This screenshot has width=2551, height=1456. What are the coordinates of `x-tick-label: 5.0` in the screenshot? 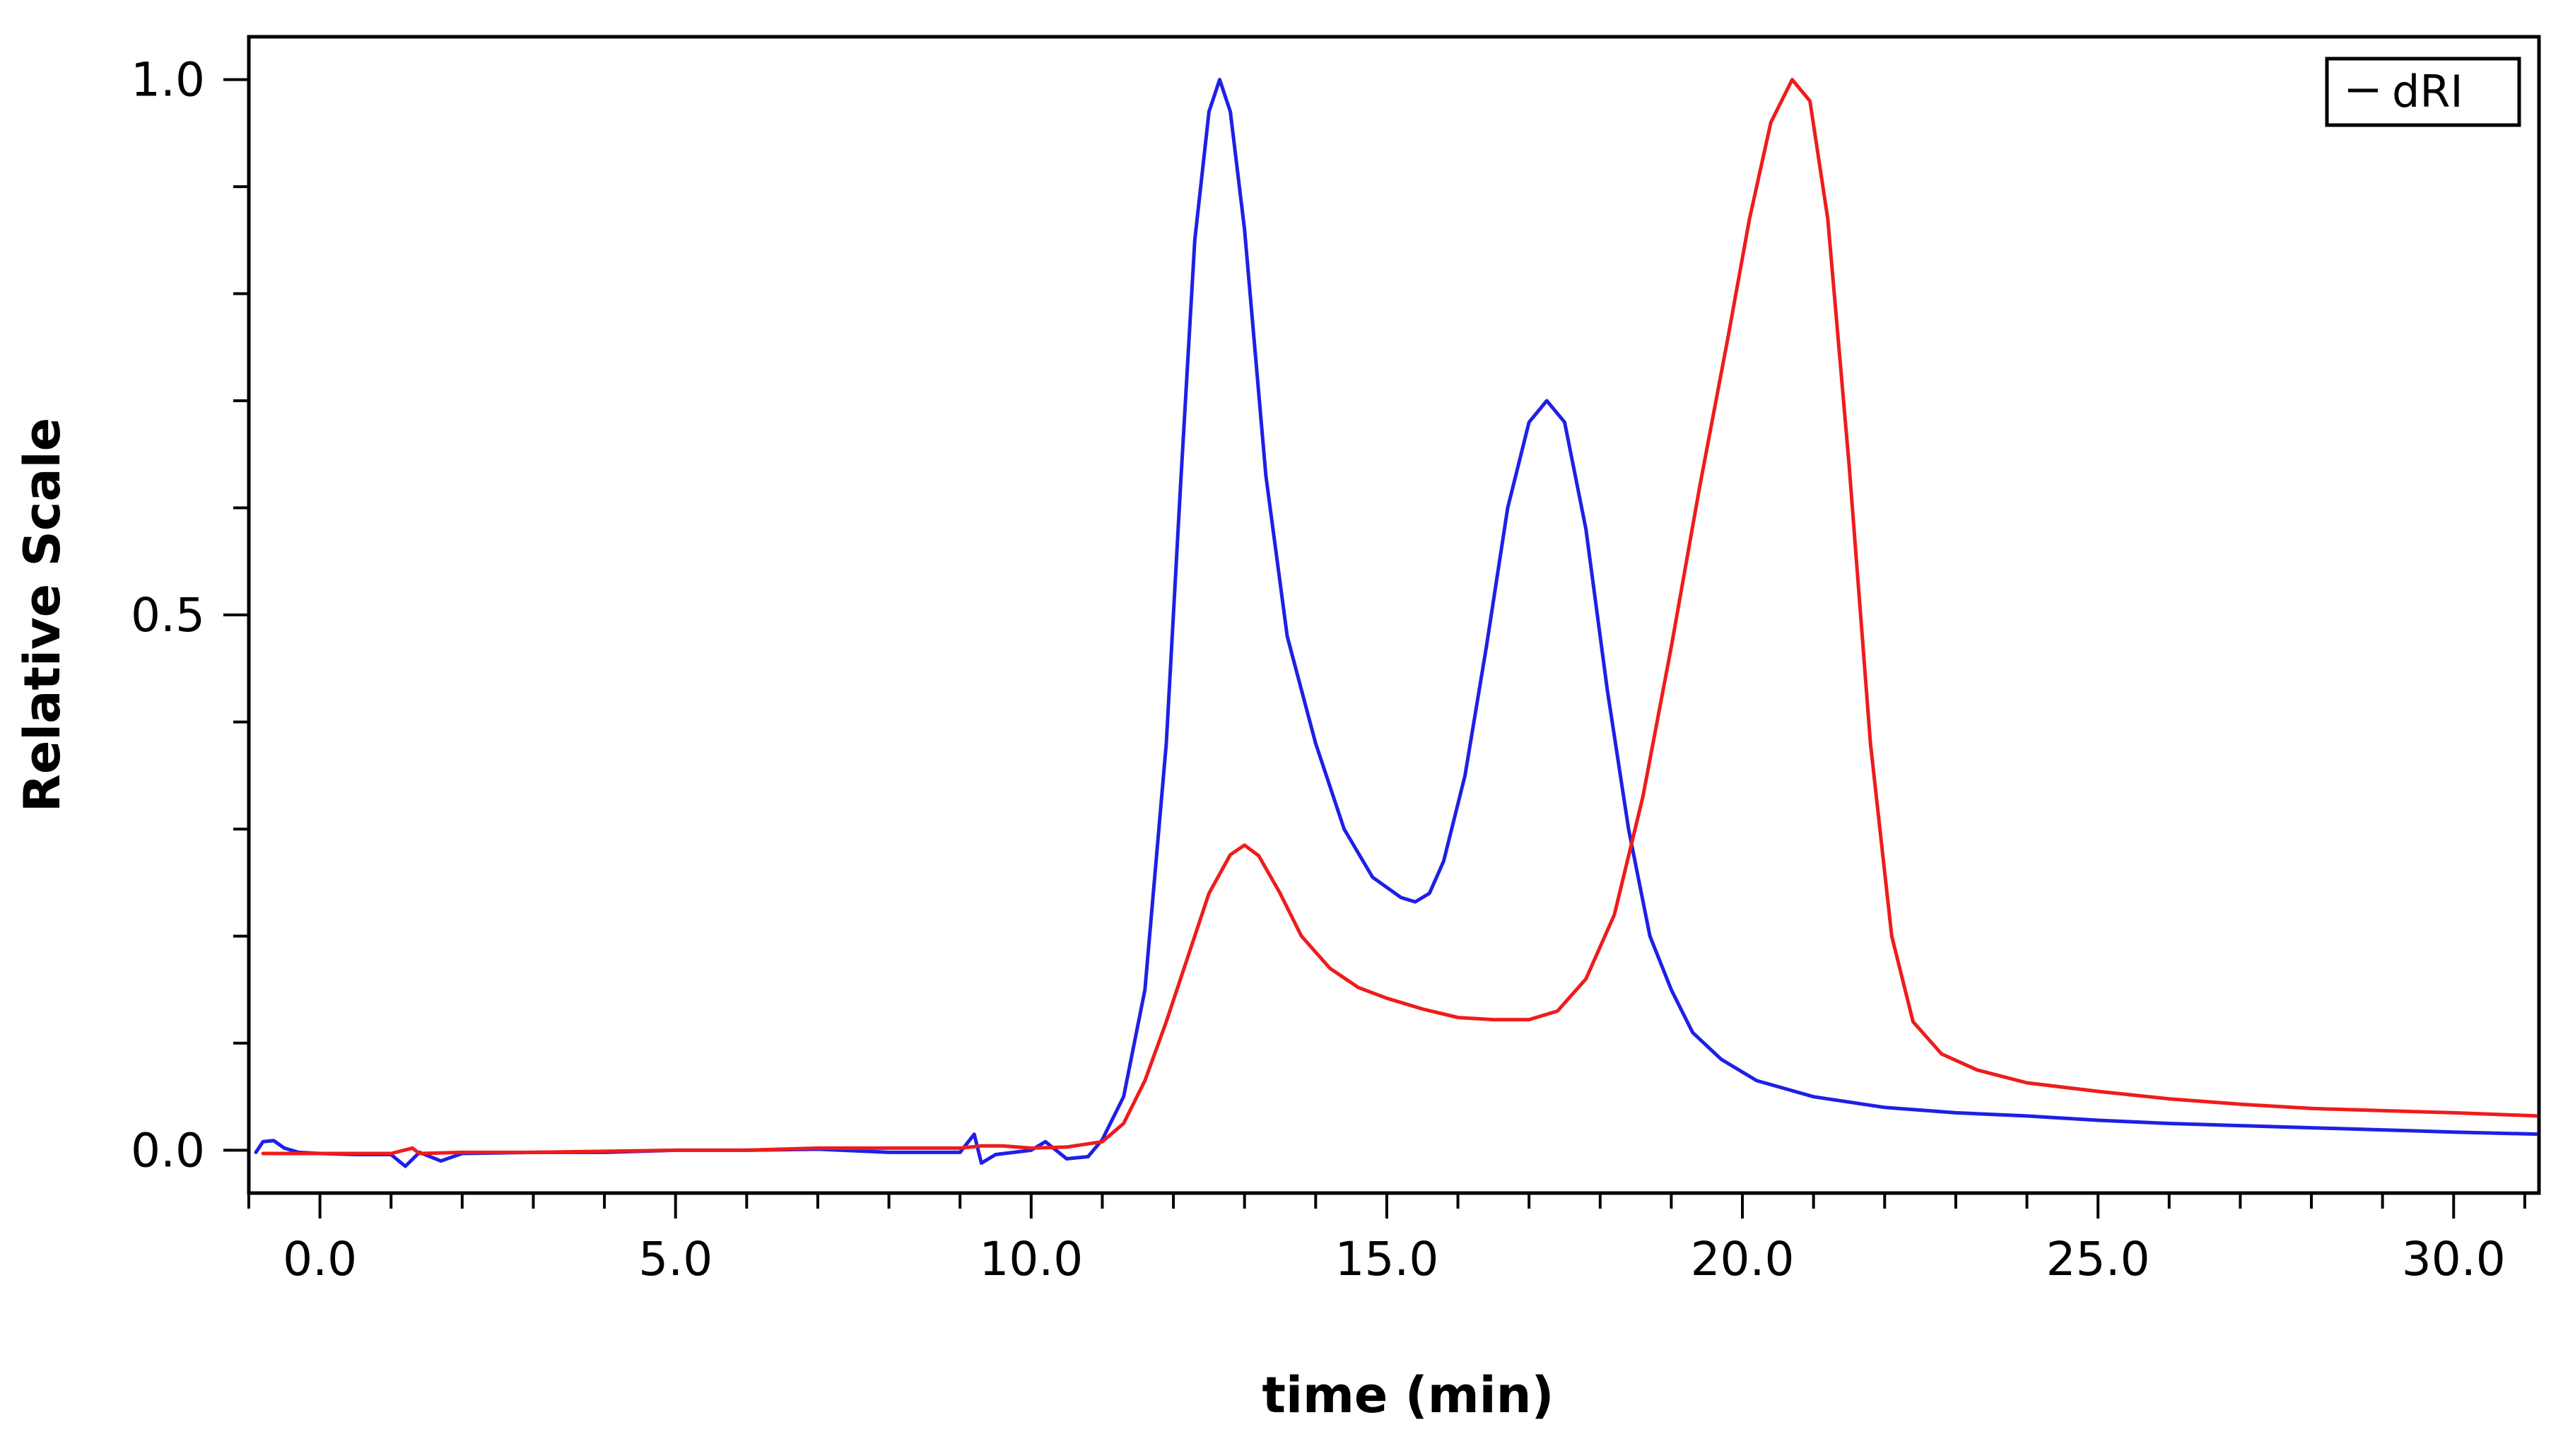 It's located at (675, 1259).